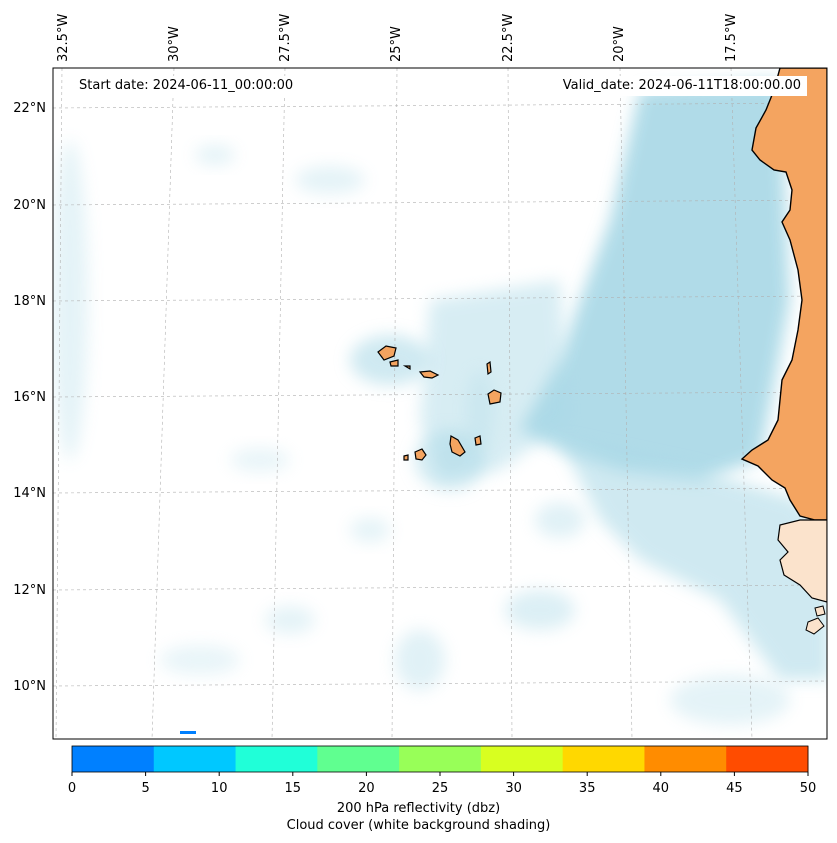  Describe the element at coordinates (186, 86) in the screenshot. I see `start-date-label: Start date: 2024-06-11_00:00:00` at that location.